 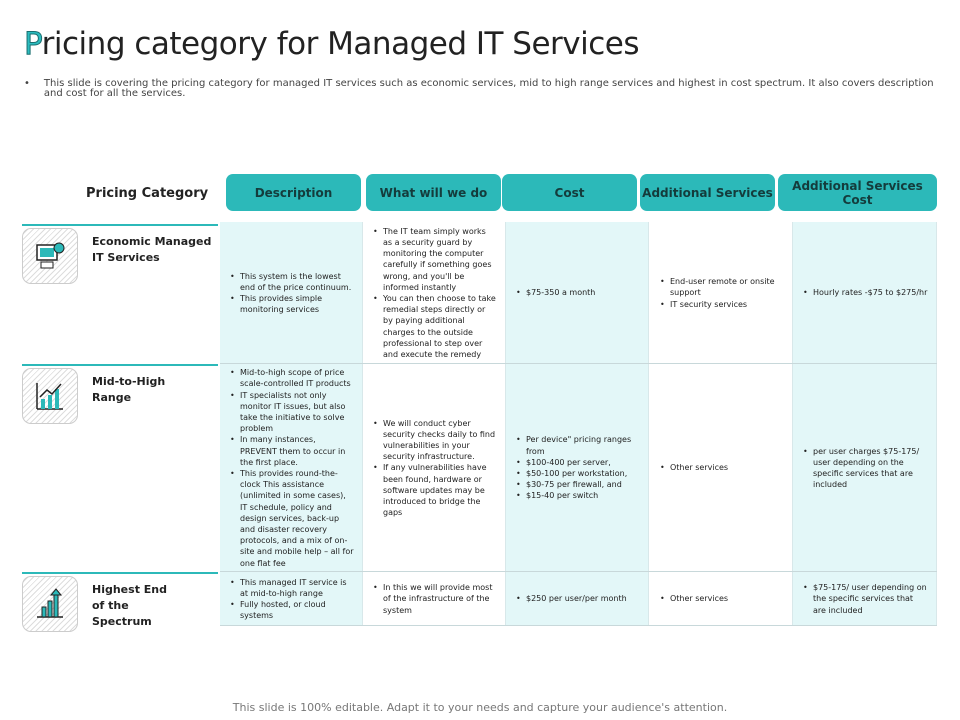 I want to click on column-header-1: What will we do, so click(x=433, y=192).